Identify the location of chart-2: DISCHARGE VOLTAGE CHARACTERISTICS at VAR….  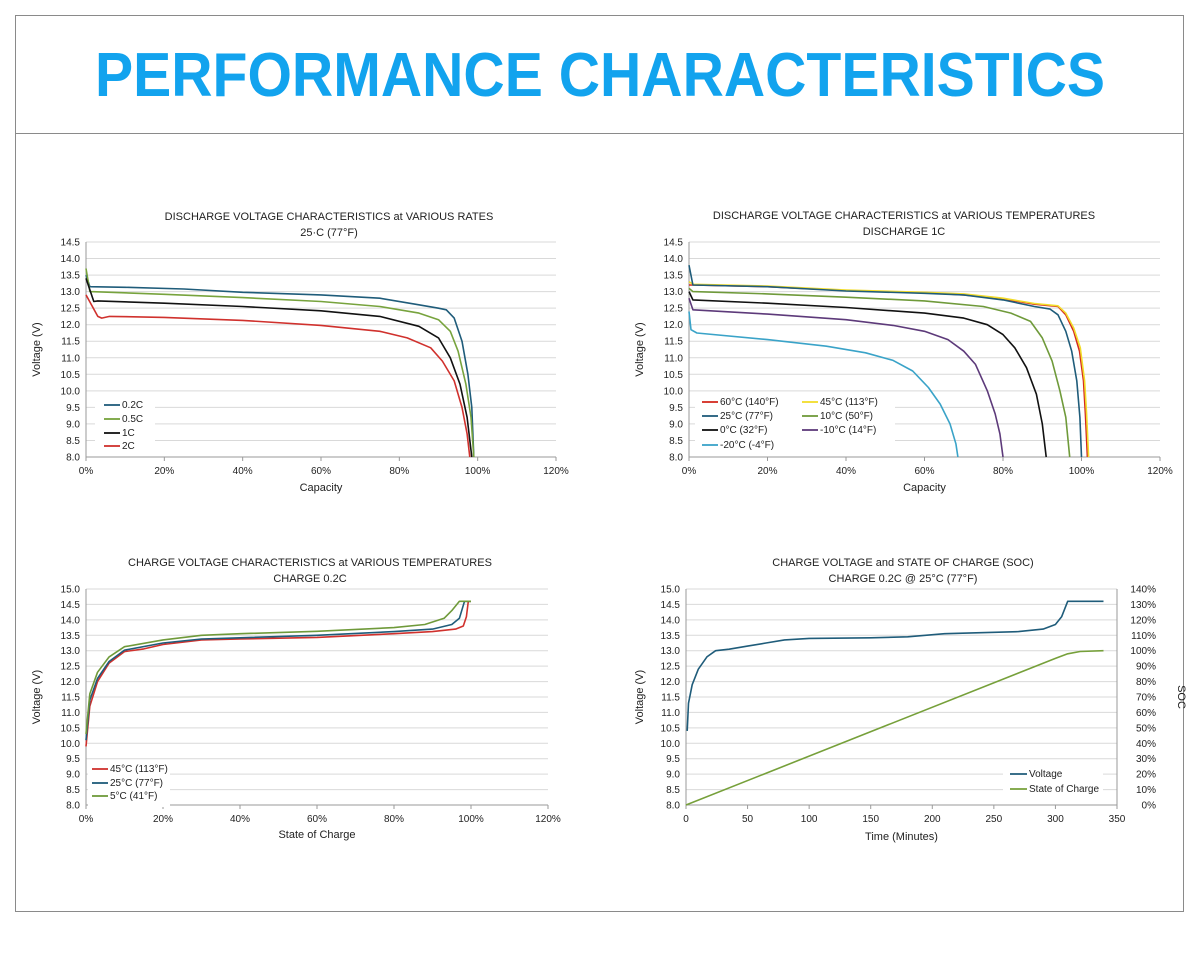
(903, 352).